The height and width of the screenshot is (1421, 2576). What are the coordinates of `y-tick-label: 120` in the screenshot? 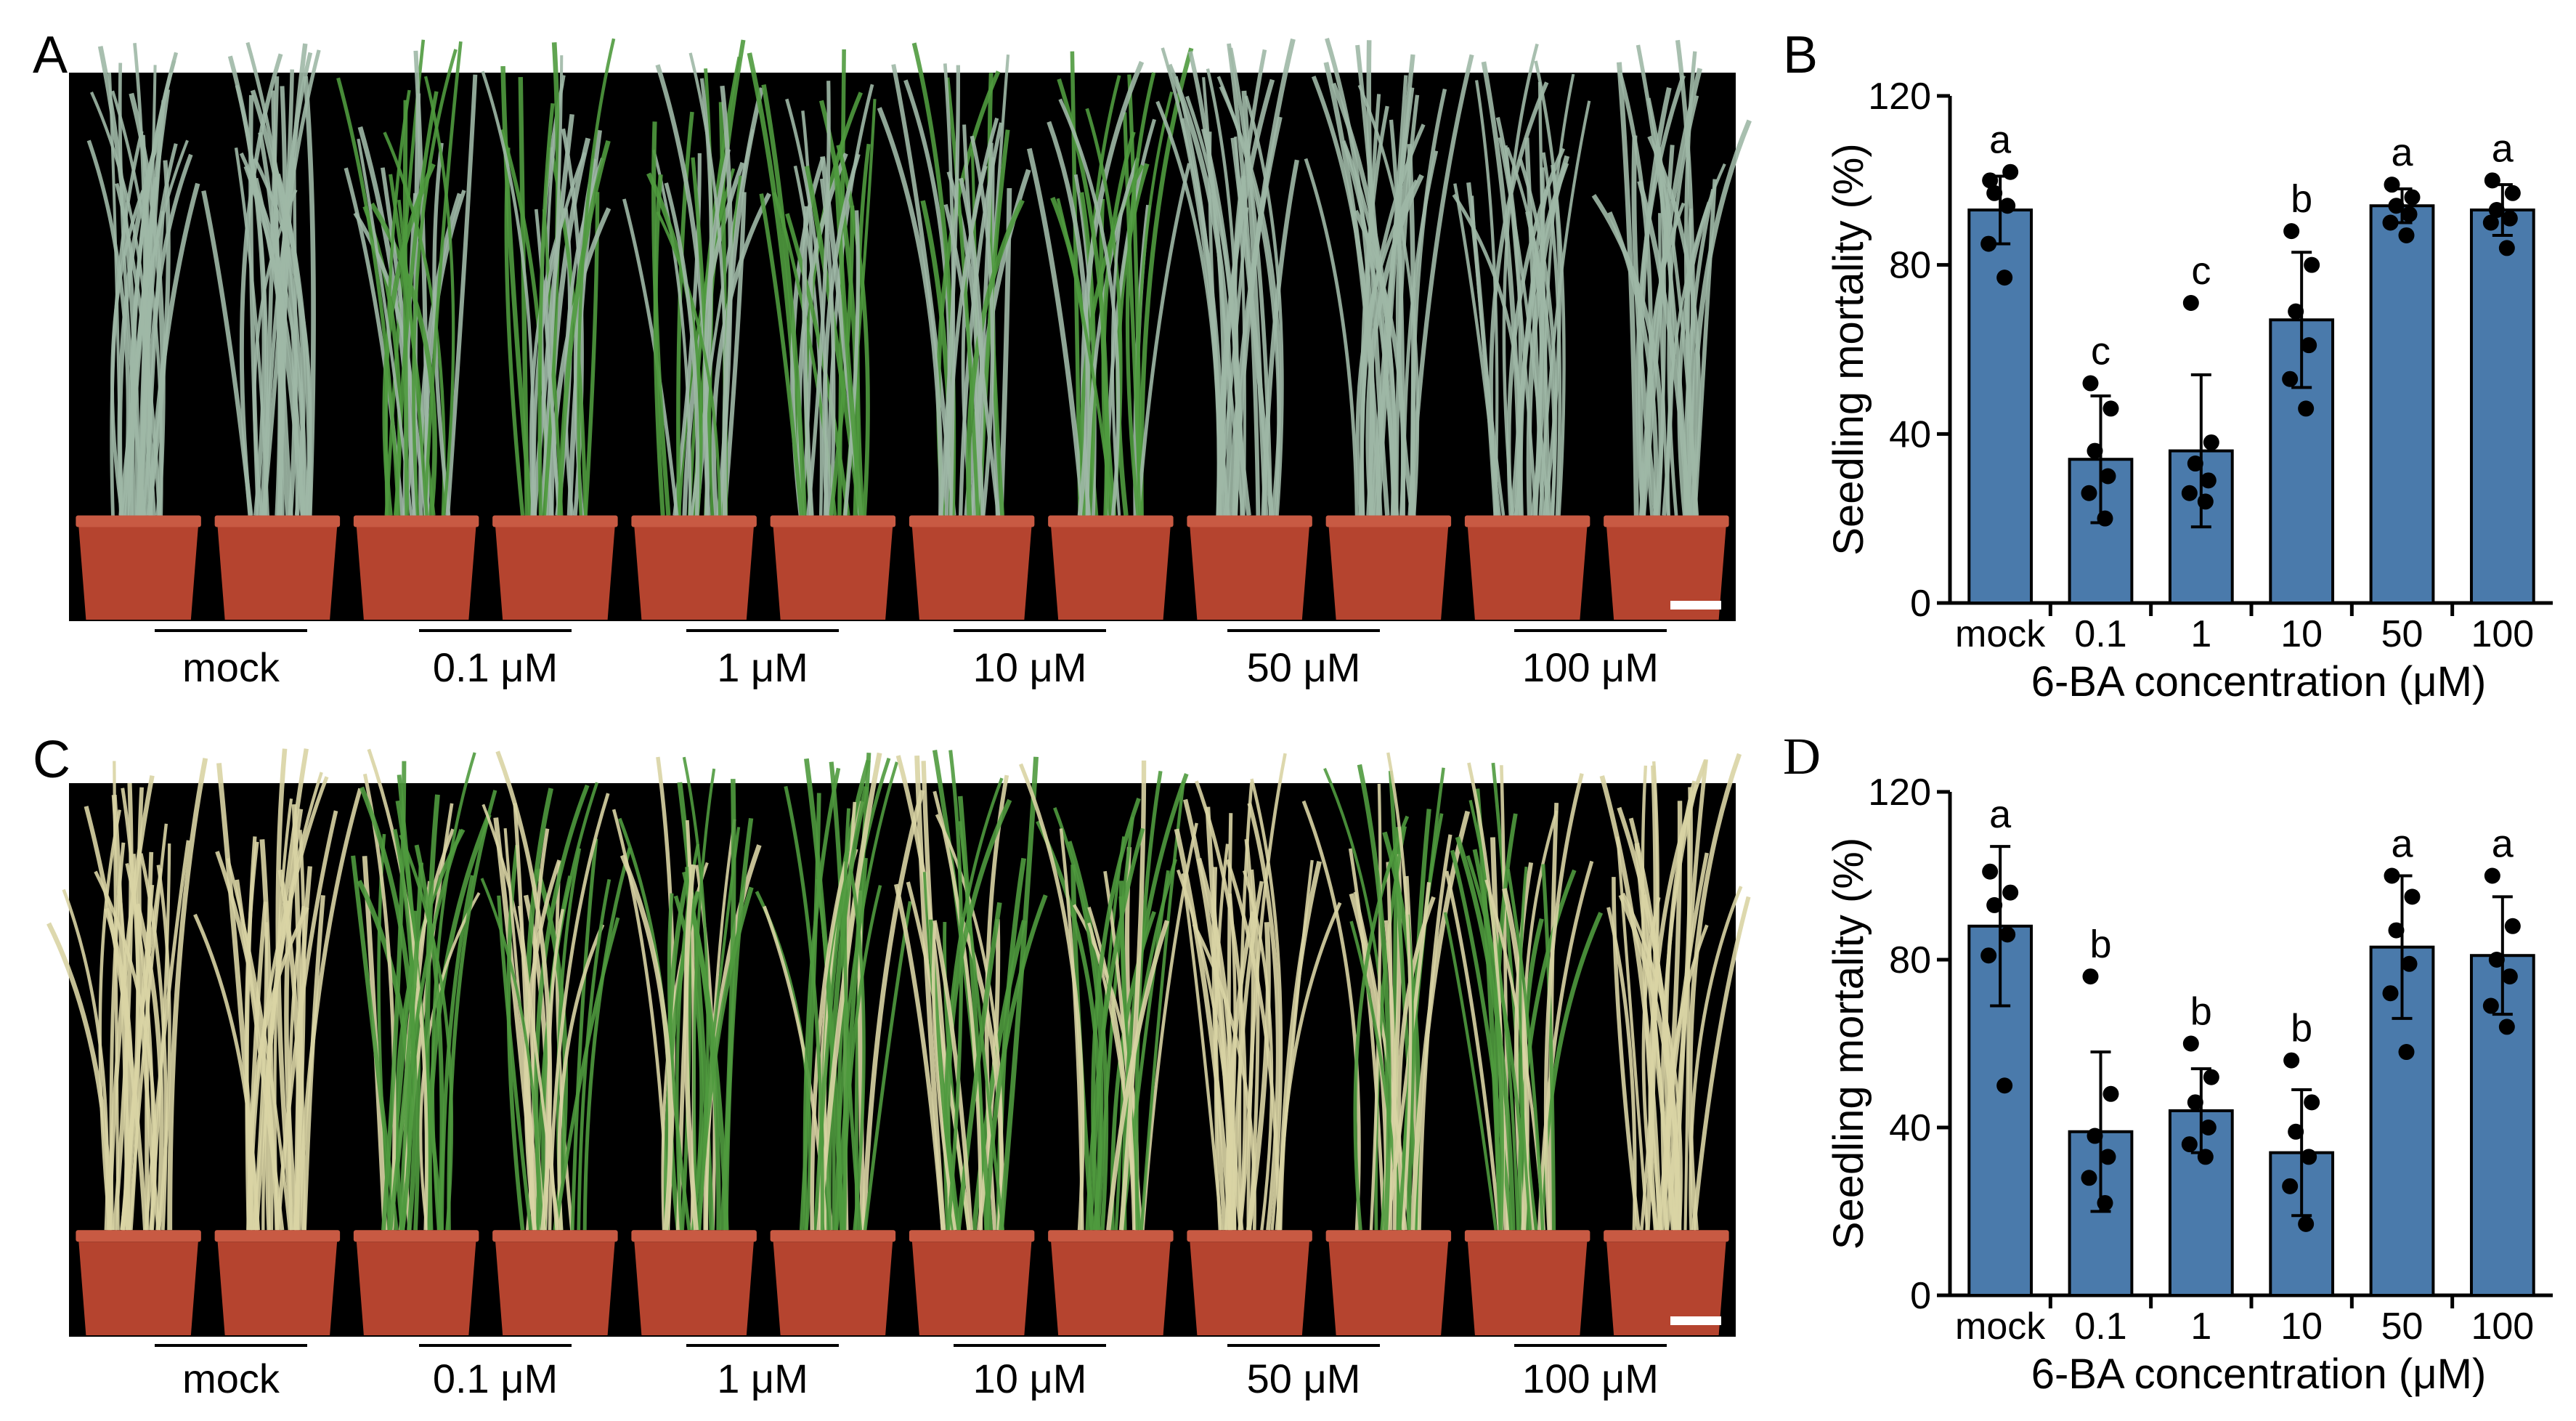 It's located at (1899, 793).